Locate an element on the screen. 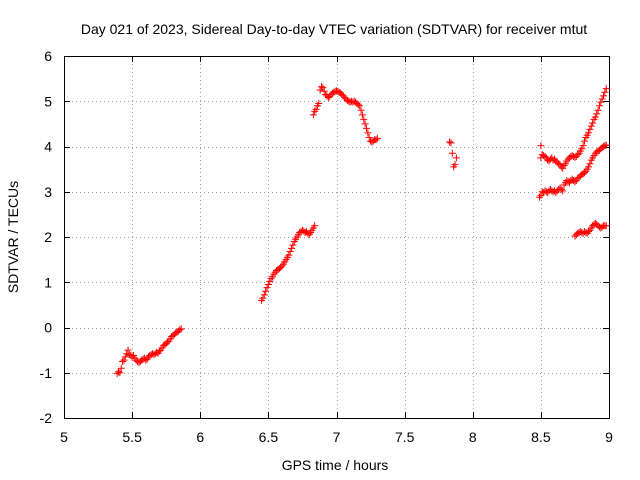 Image resolution: width=640 pixels, height=480 pixels. y-tick-label: 6 is located at coordinates (48, 56).